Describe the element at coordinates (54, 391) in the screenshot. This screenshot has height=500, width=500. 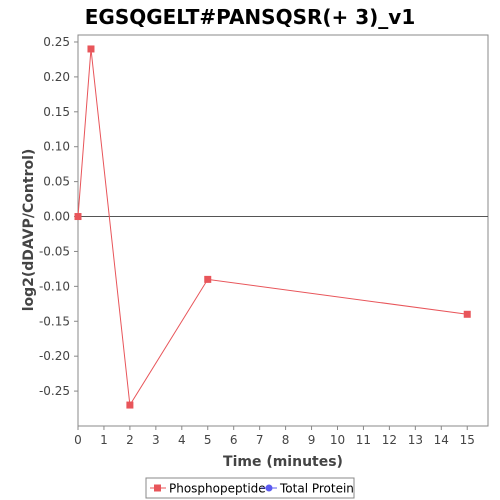
I see `y-tick-label: -0.25` at that location.